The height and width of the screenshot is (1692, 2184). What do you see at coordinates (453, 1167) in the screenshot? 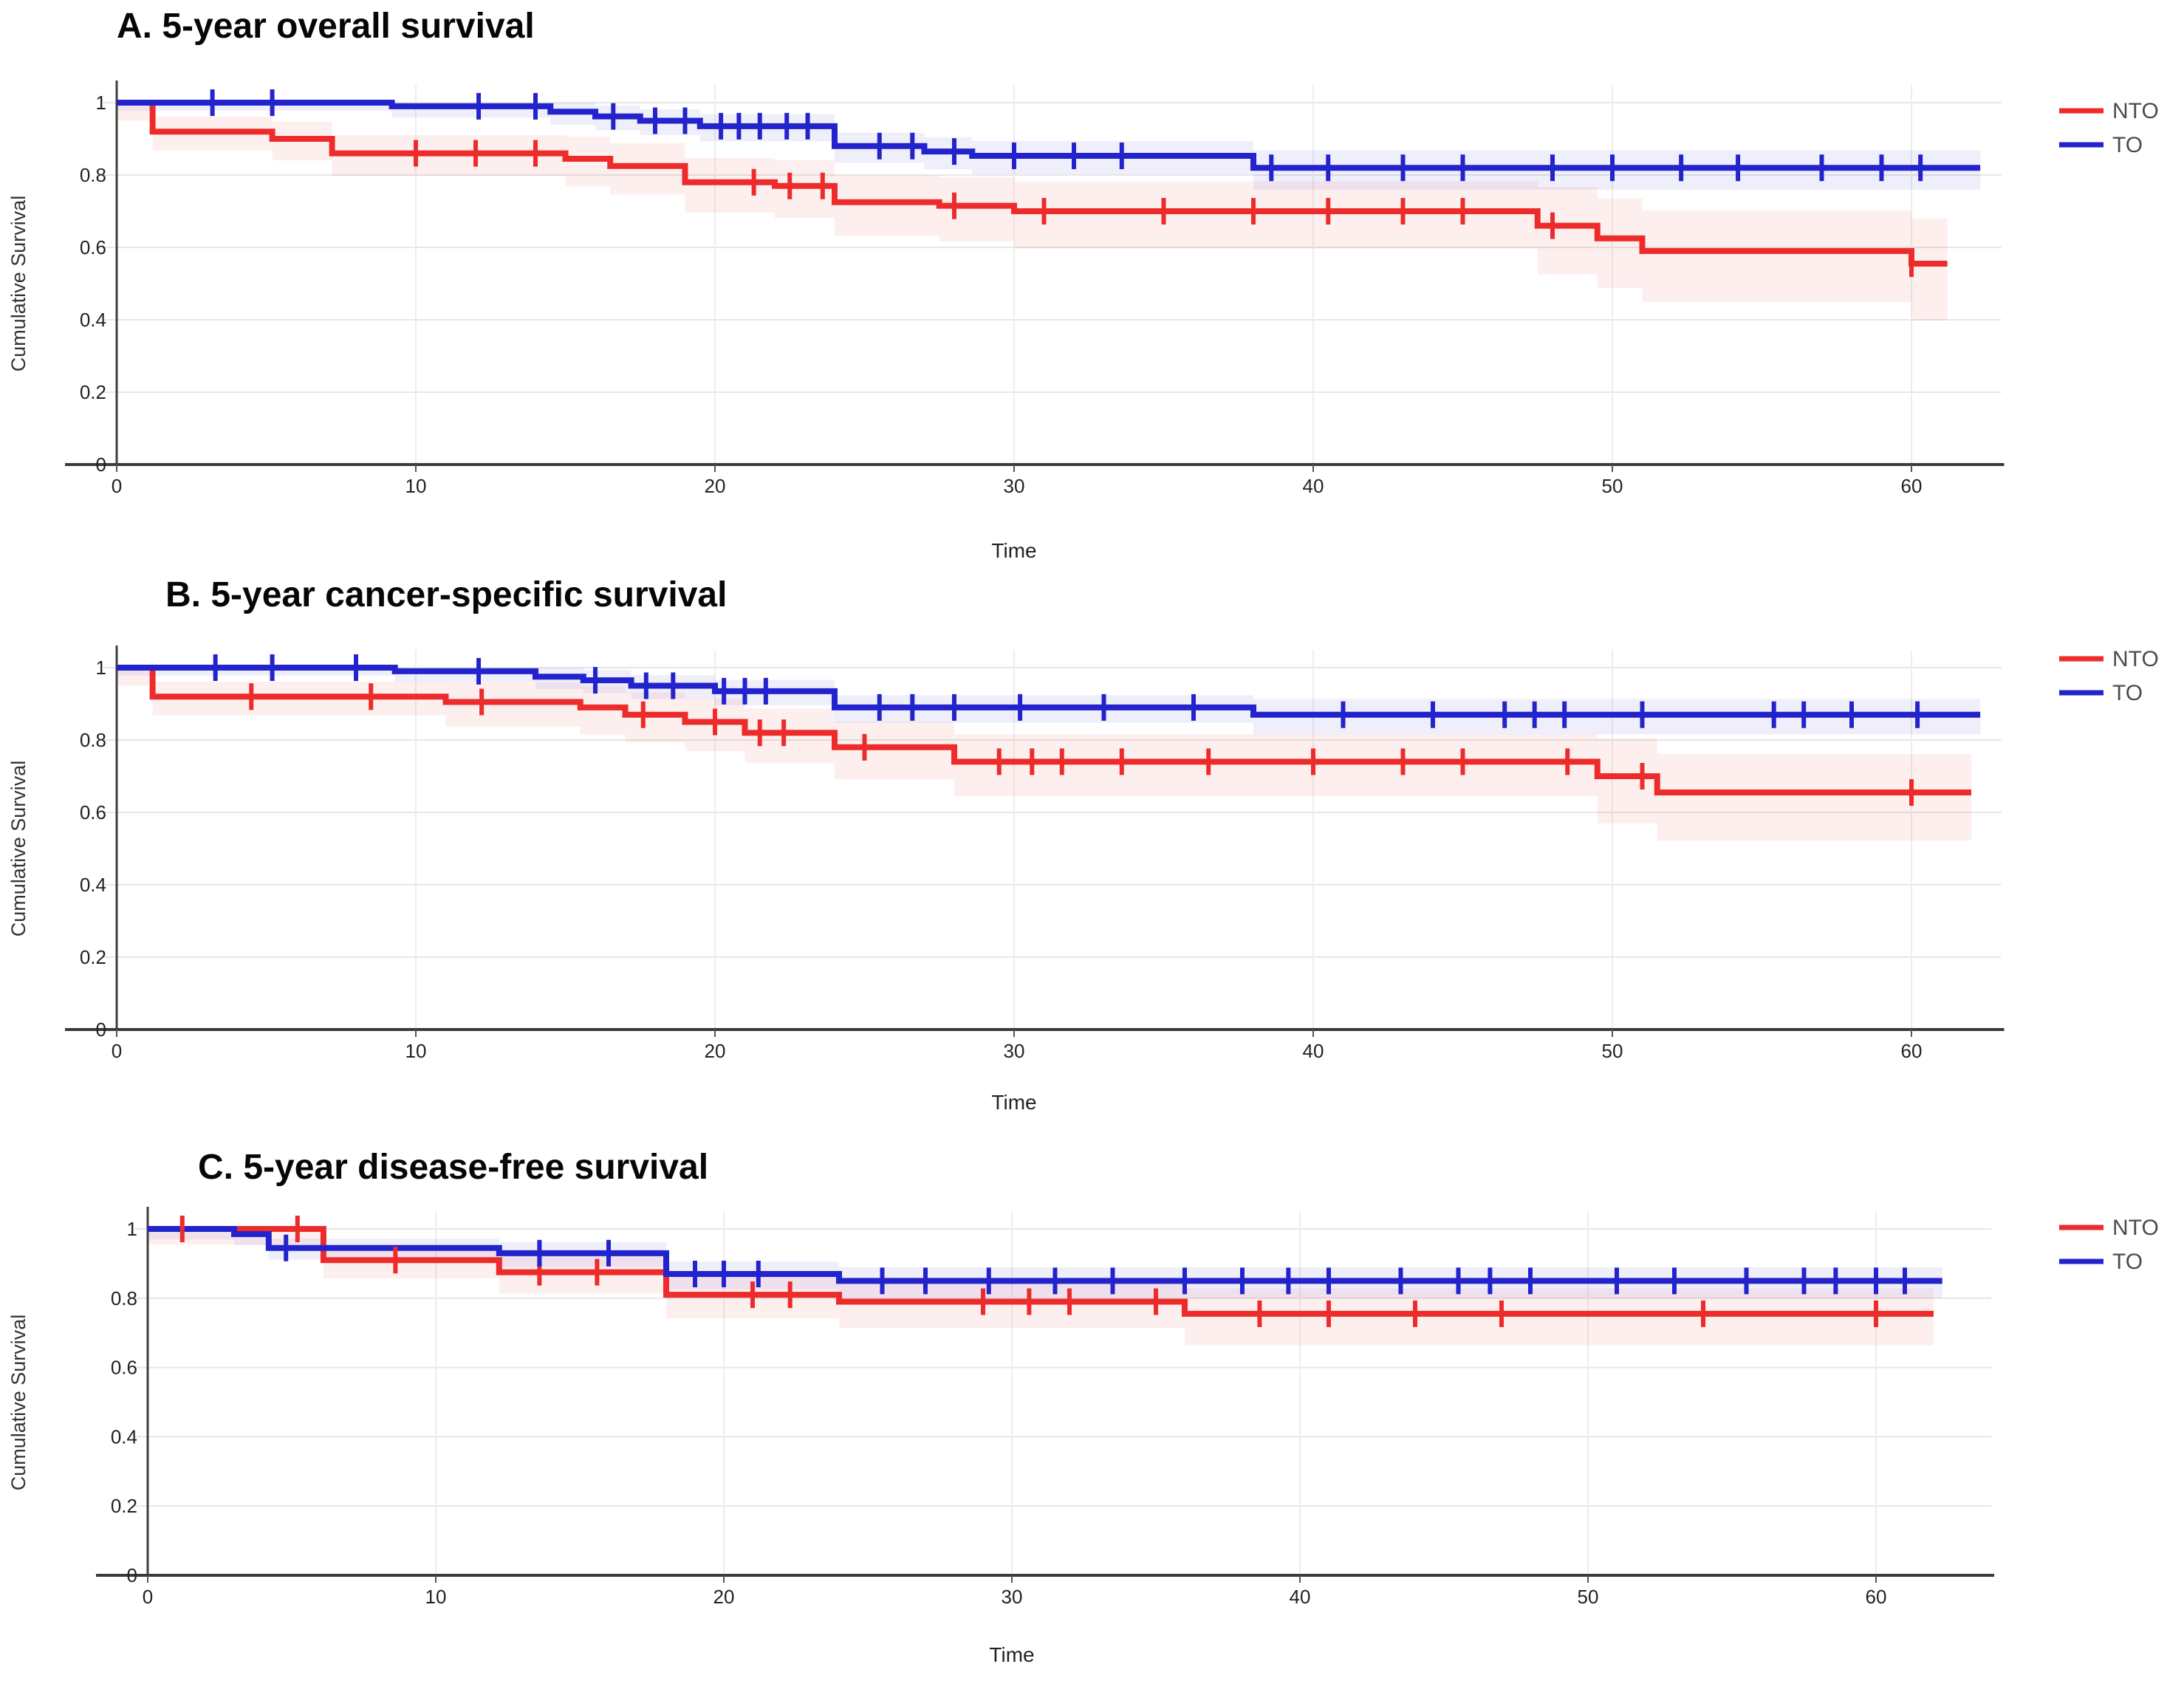
I see `panel-title-disease-free-survival: C. 5-year disease-free survival` at bounding box center [453, 1167].